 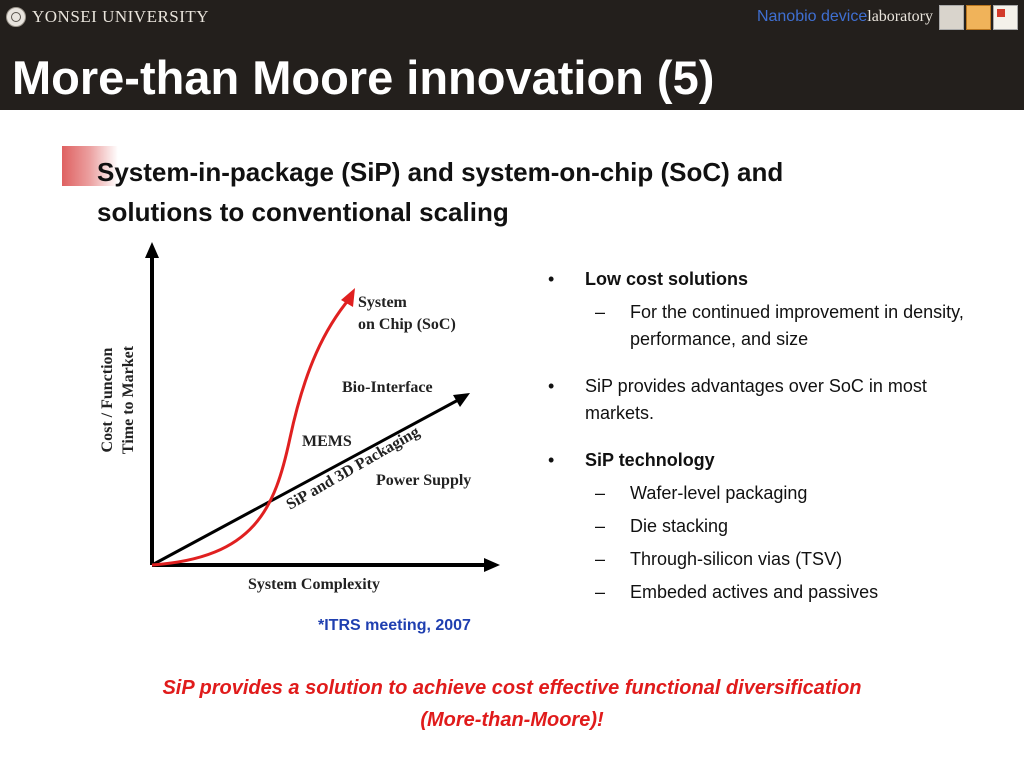 I want to click on lab-brand: Nanobio device laboratory, so click(x=887, y=17).